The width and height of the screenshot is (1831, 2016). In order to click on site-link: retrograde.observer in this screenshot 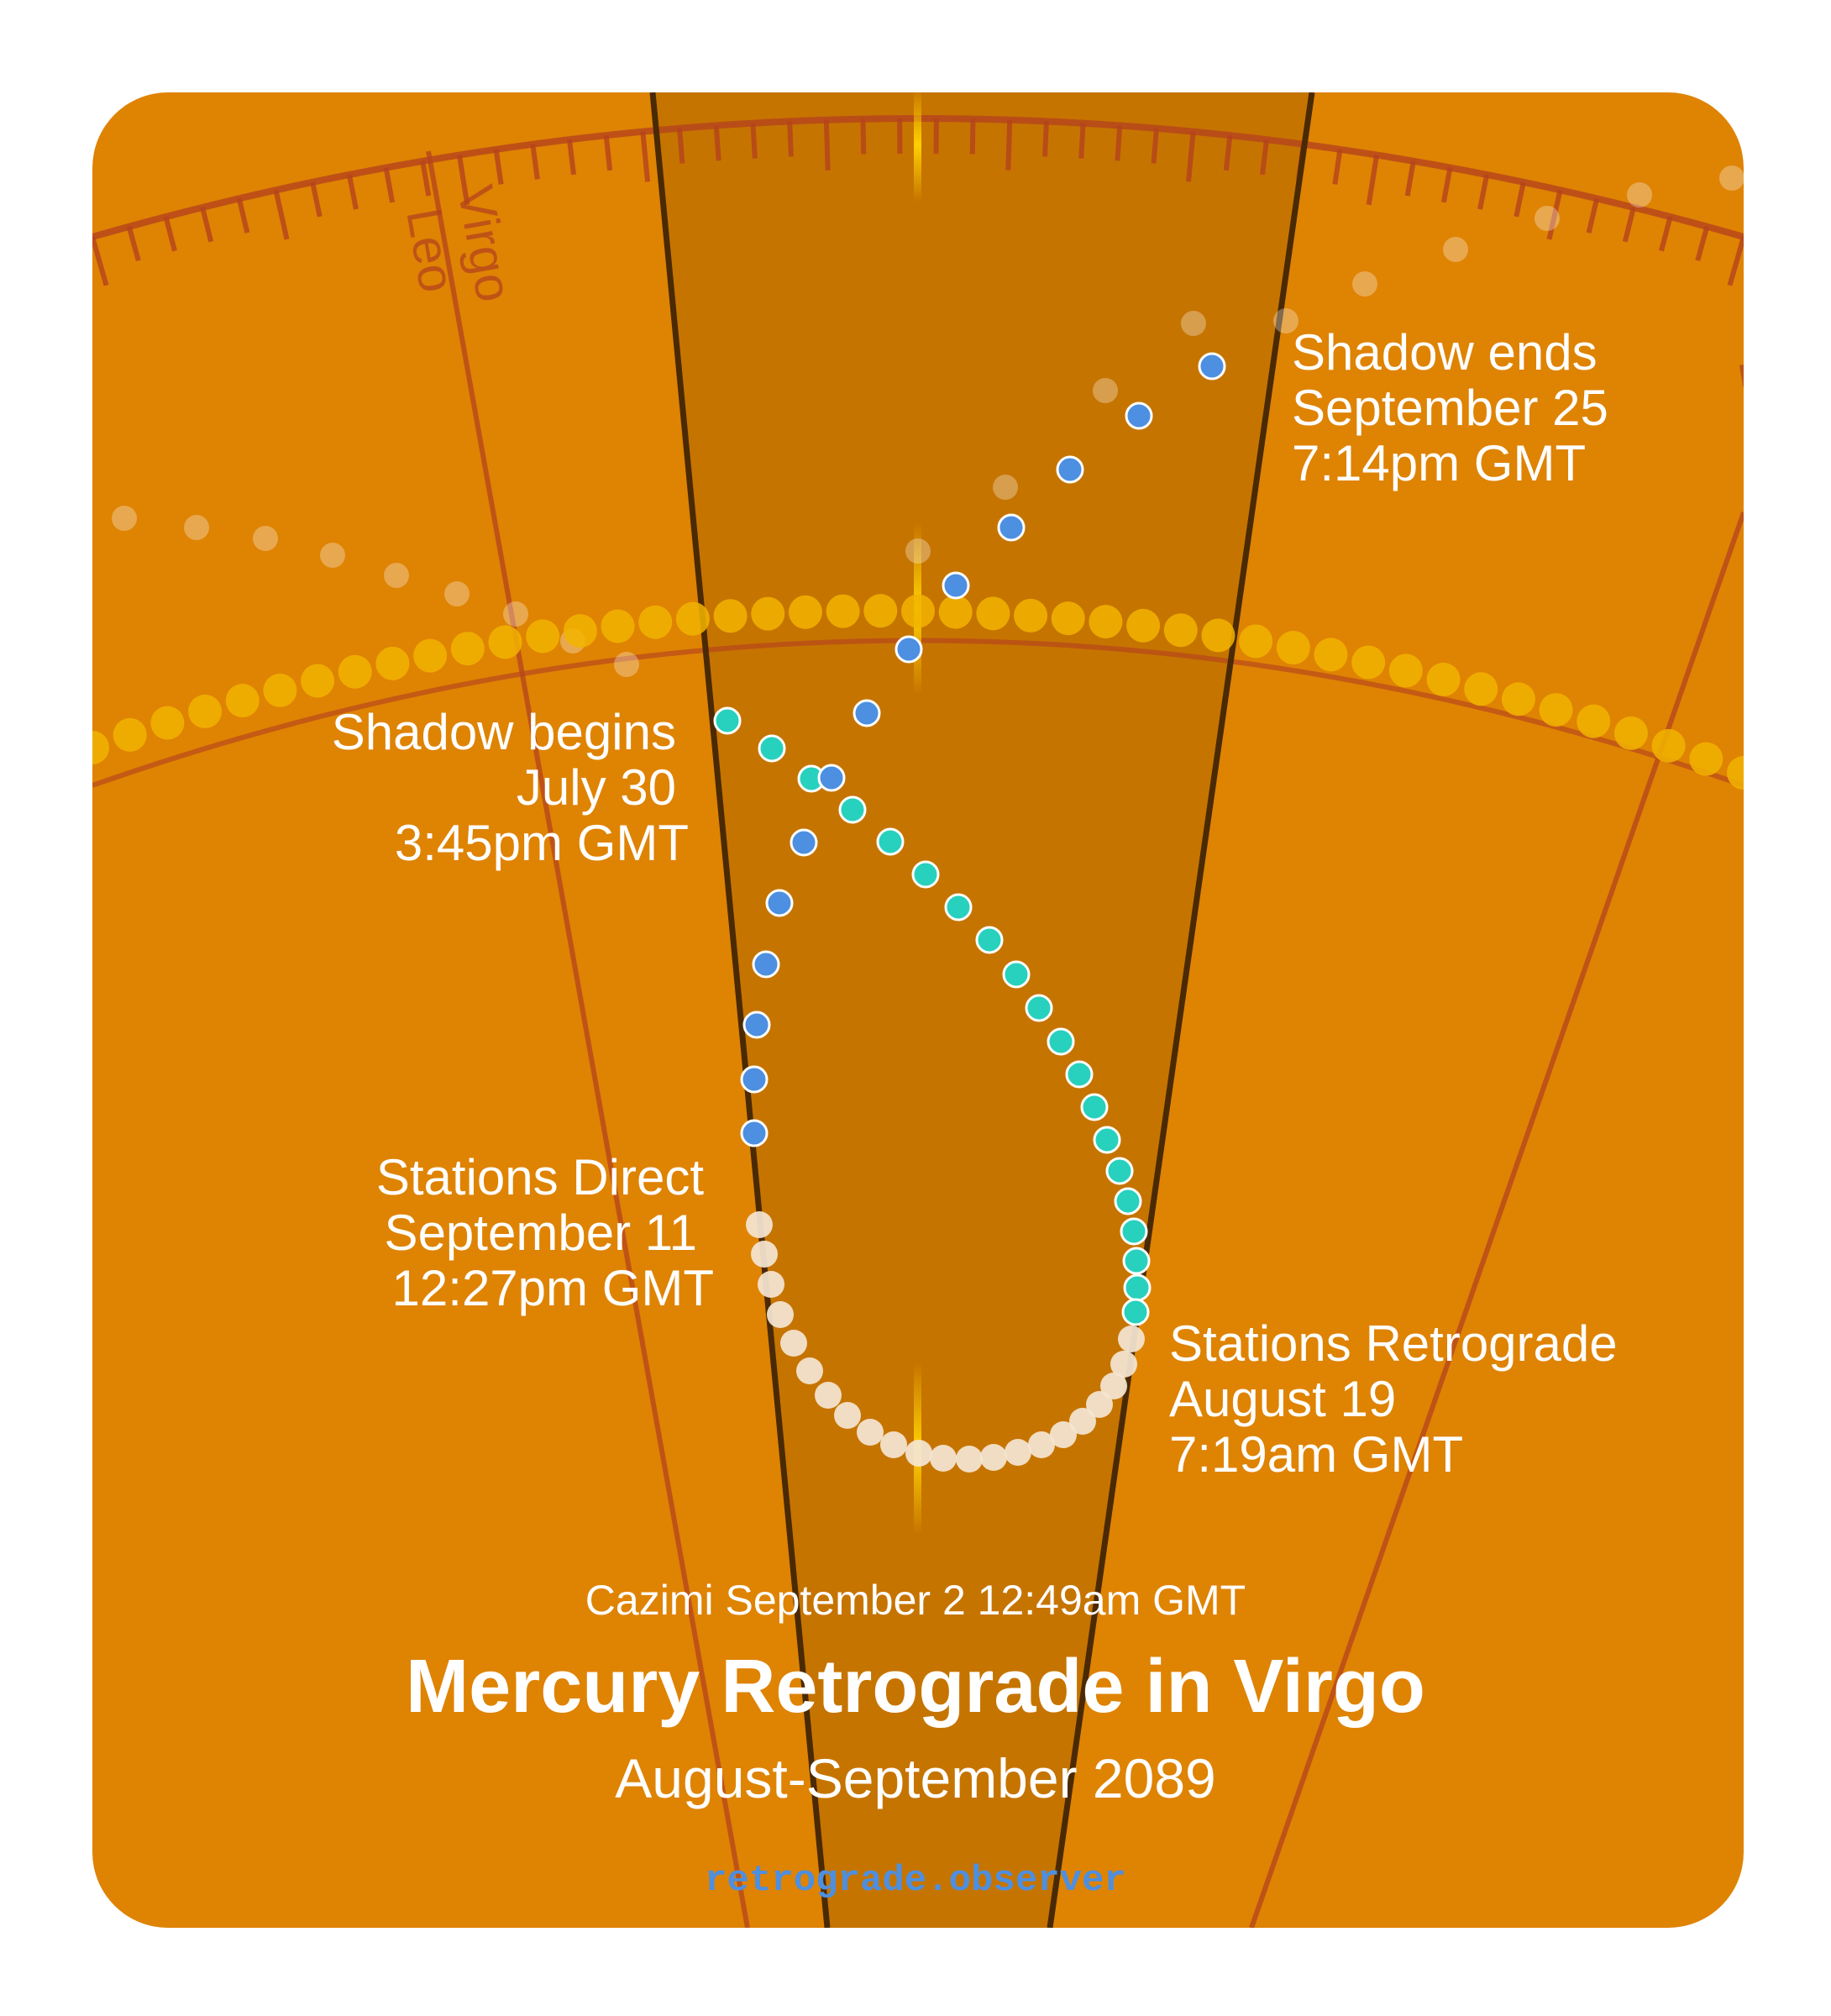, I will do `click(915, 1881)`.